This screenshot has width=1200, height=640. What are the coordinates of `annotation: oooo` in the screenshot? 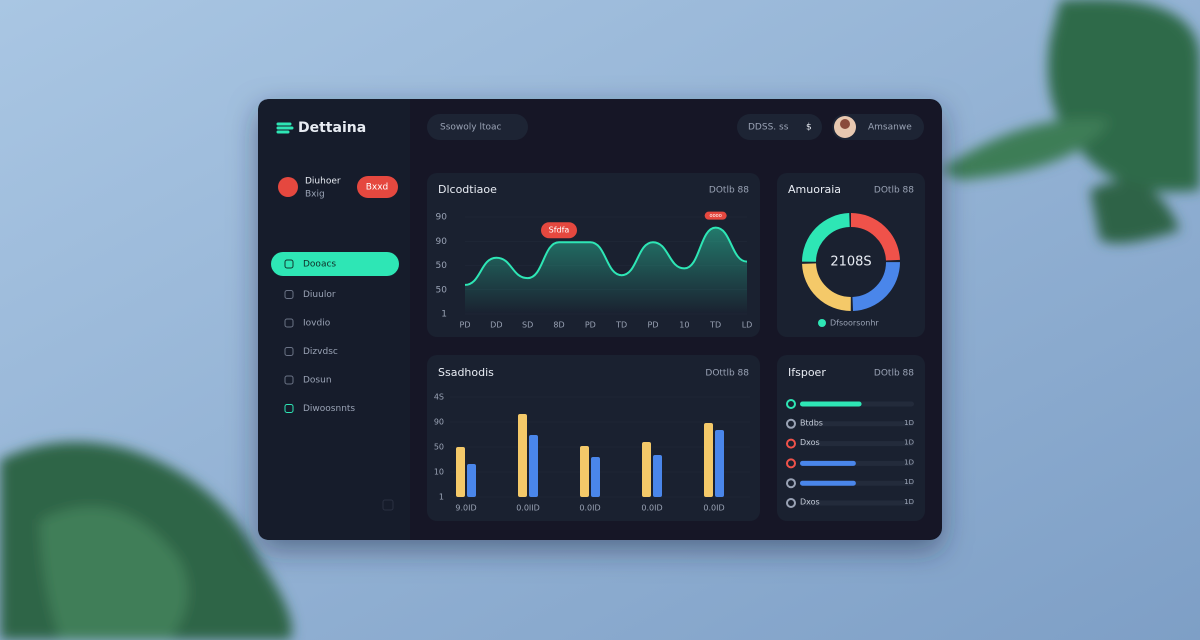 It's located at (716, 216).